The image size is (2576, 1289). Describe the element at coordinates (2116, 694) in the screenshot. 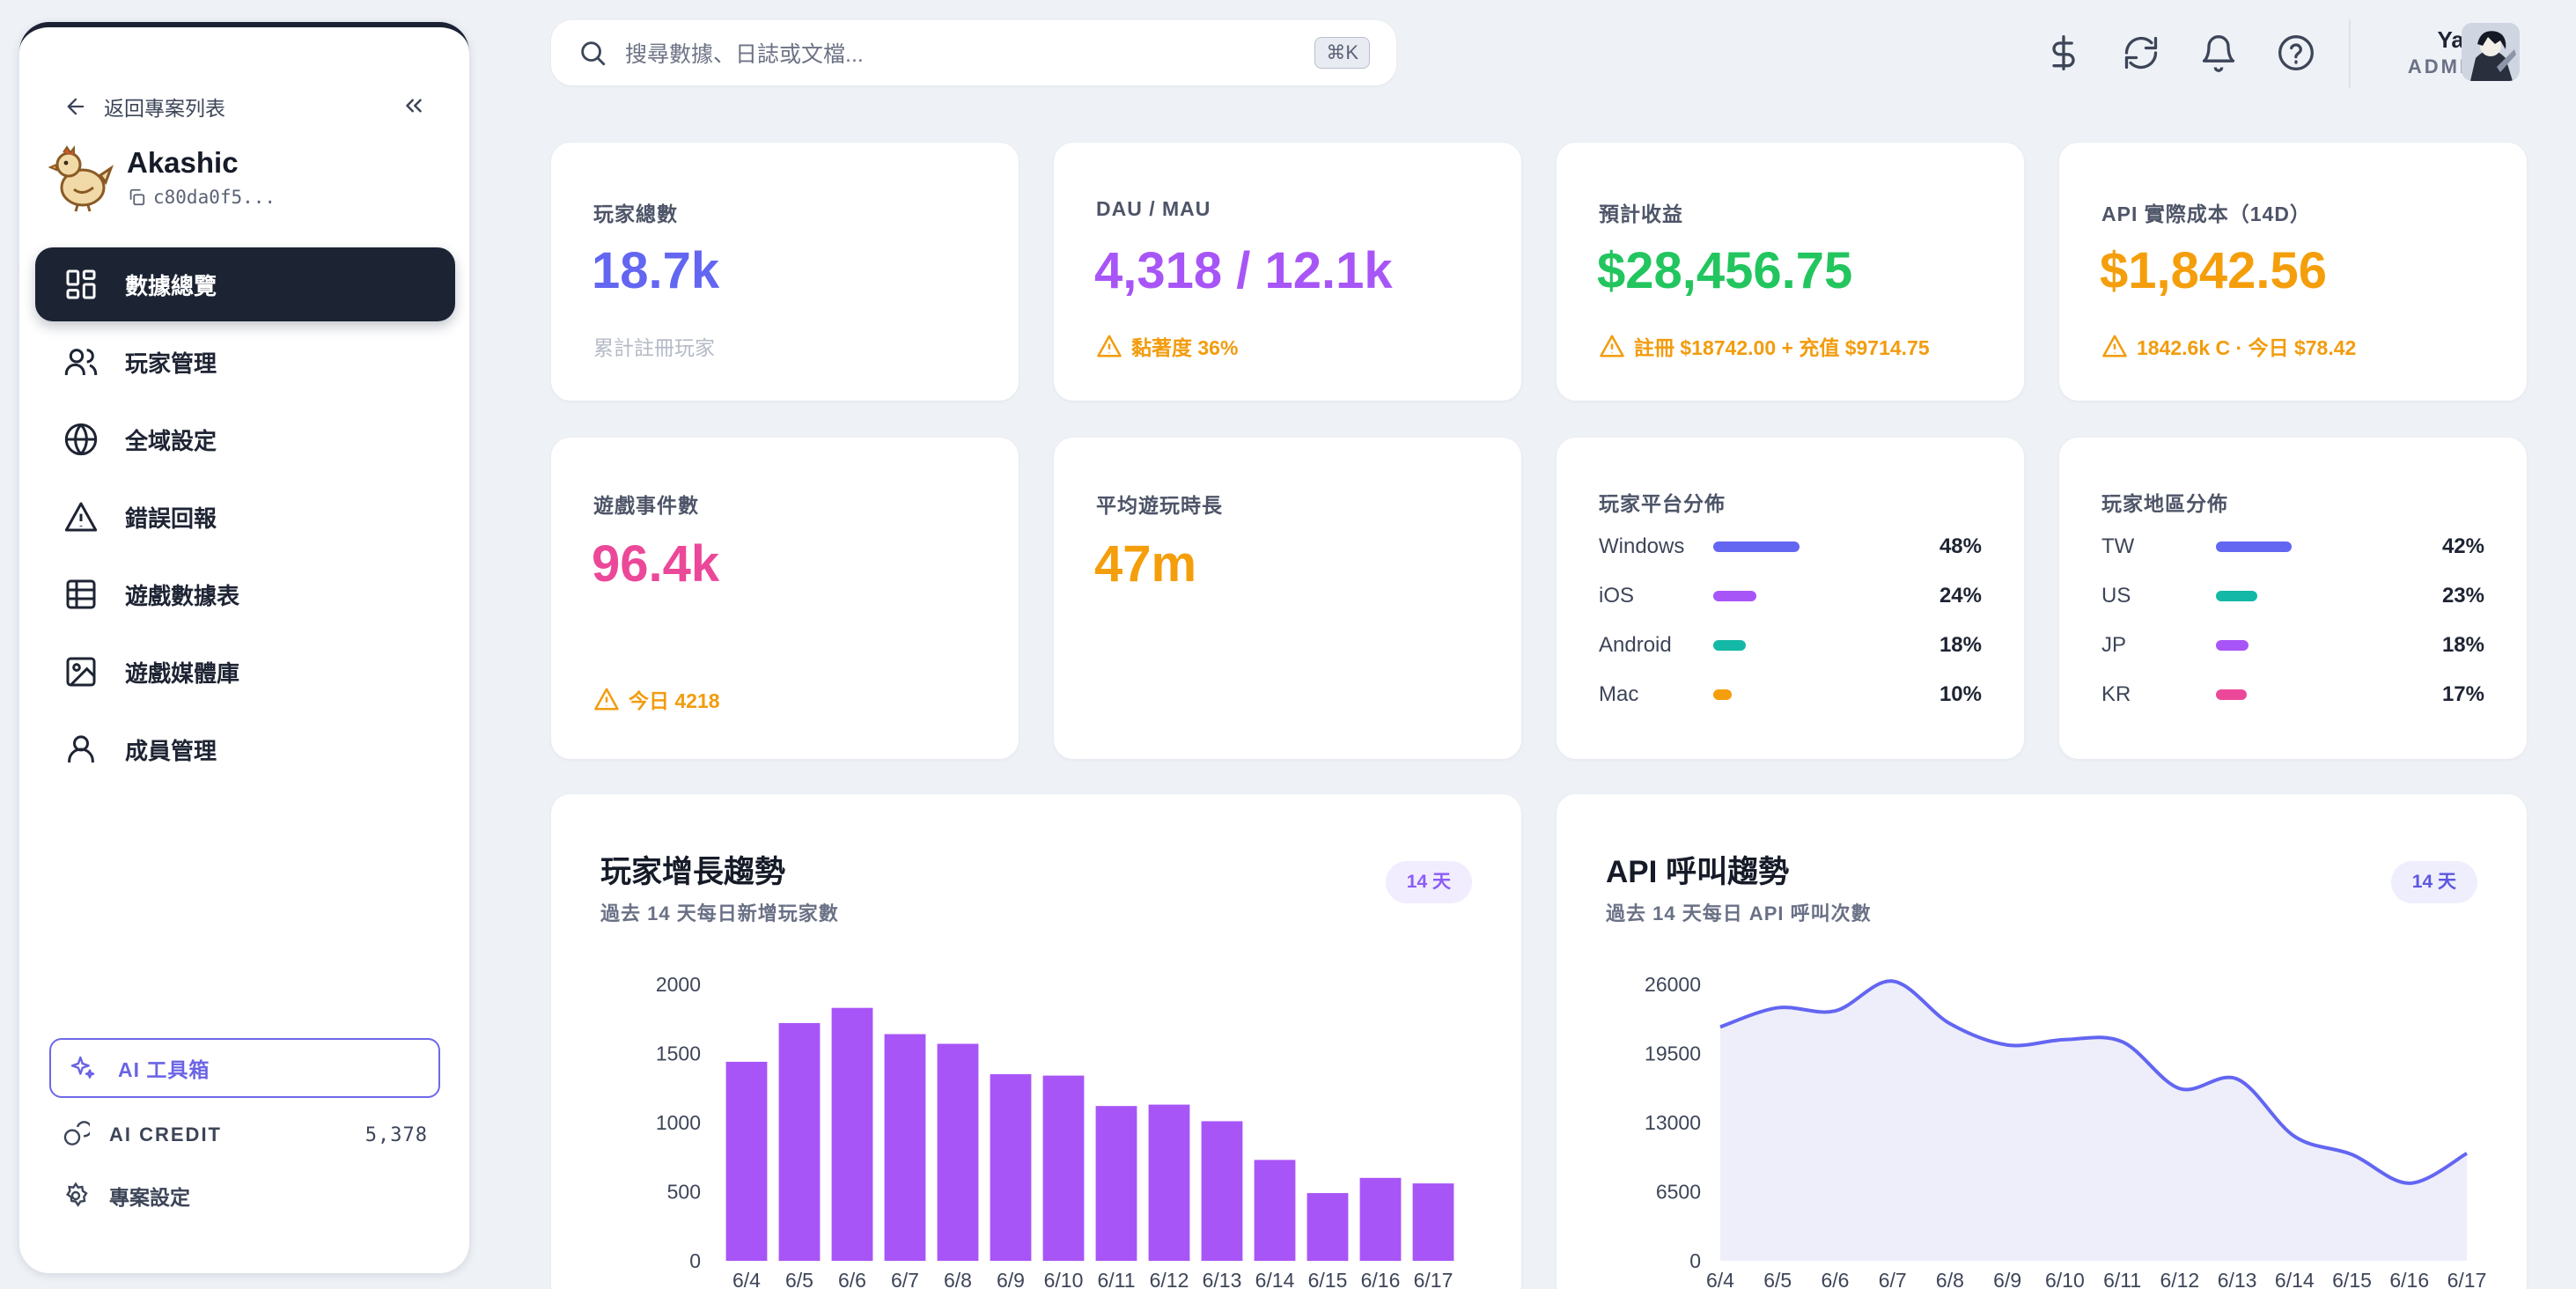

I see `distribution-name: KR` at that location.